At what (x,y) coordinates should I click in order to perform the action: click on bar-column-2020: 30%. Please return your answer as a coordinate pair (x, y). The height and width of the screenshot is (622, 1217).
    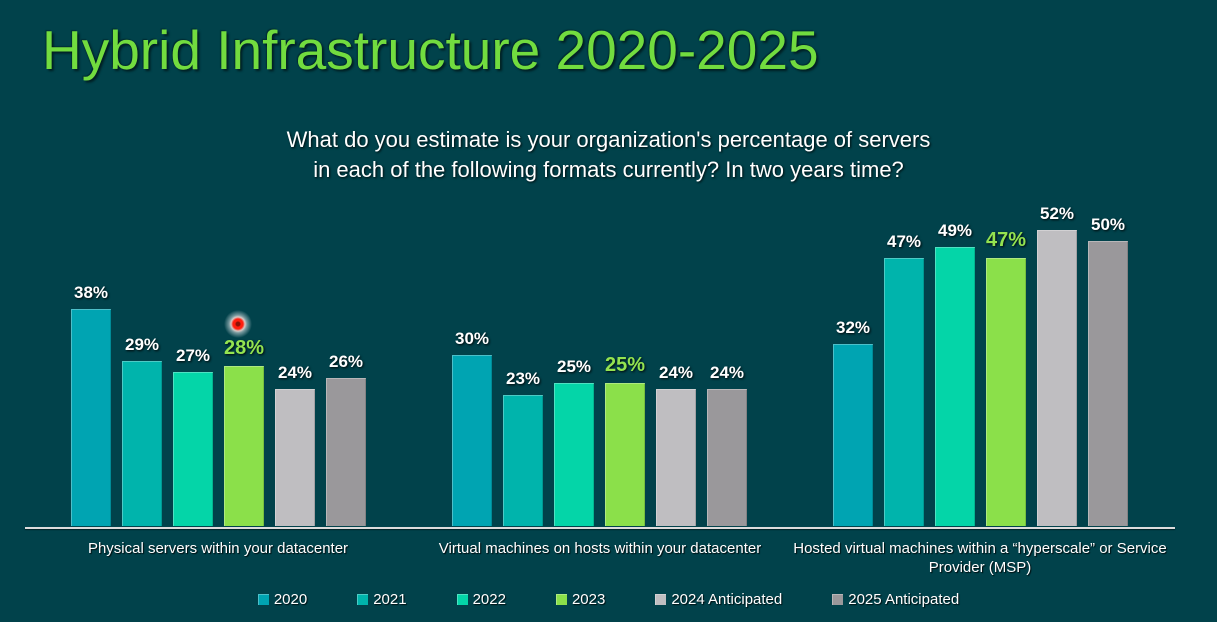
    Looking at the image, I should click on (472, 427).